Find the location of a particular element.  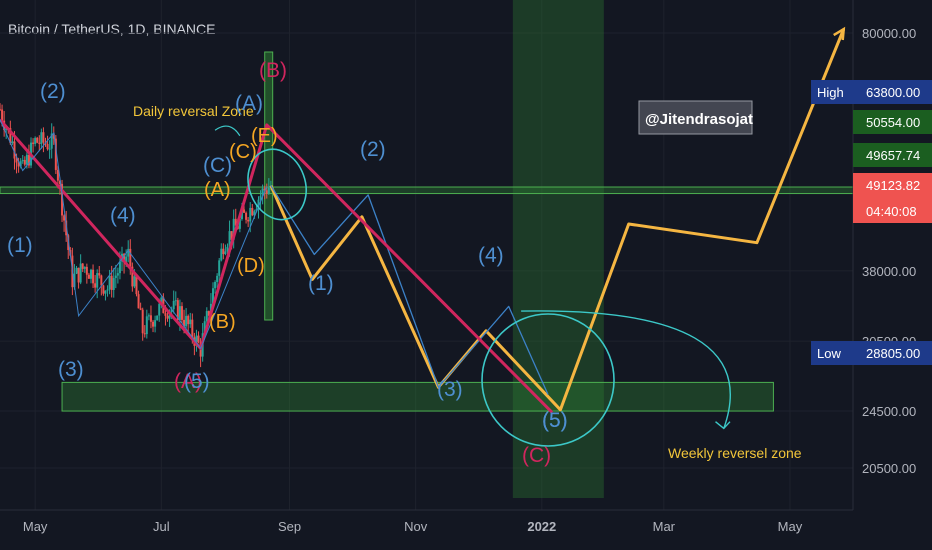

wave-label-12: (E) is located at coordinates (264, 136).